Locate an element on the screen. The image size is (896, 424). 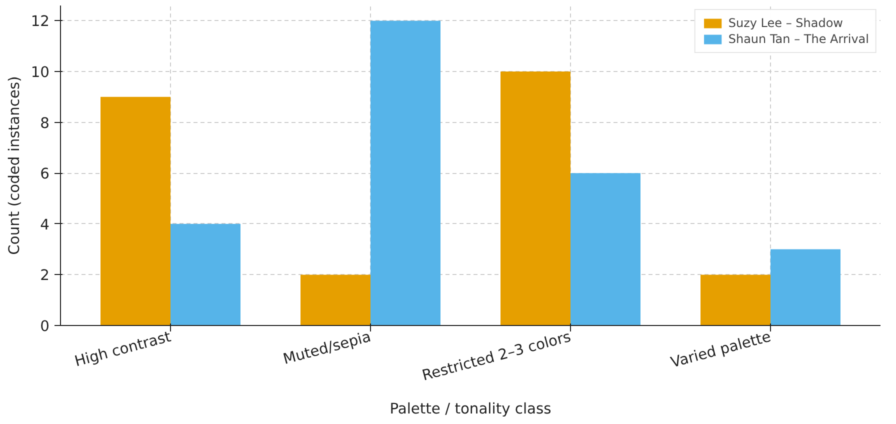
y-tick-label: 4 is located at coordinates (45, 225).